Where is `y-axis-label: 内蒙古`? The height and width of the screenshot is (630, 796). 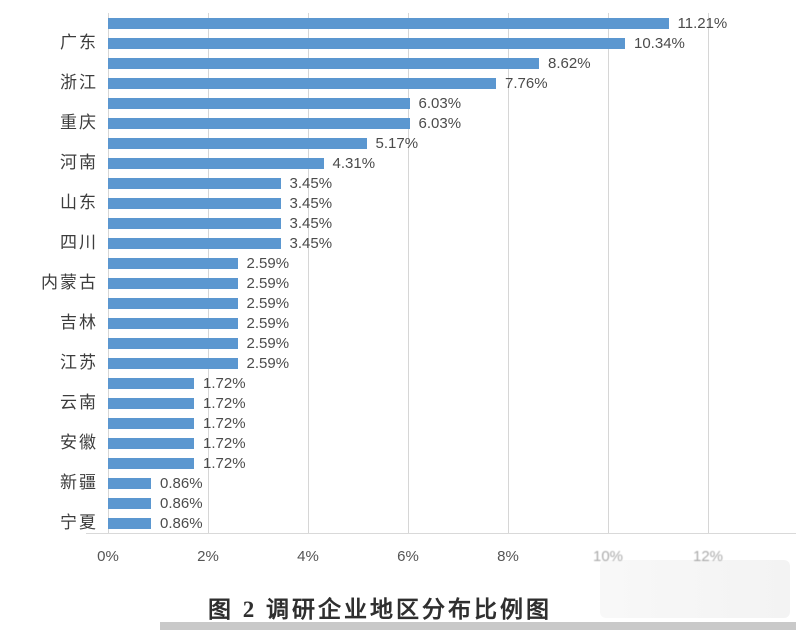
y-axis-label: 内蒙古 is located at coordinates (69, 282).